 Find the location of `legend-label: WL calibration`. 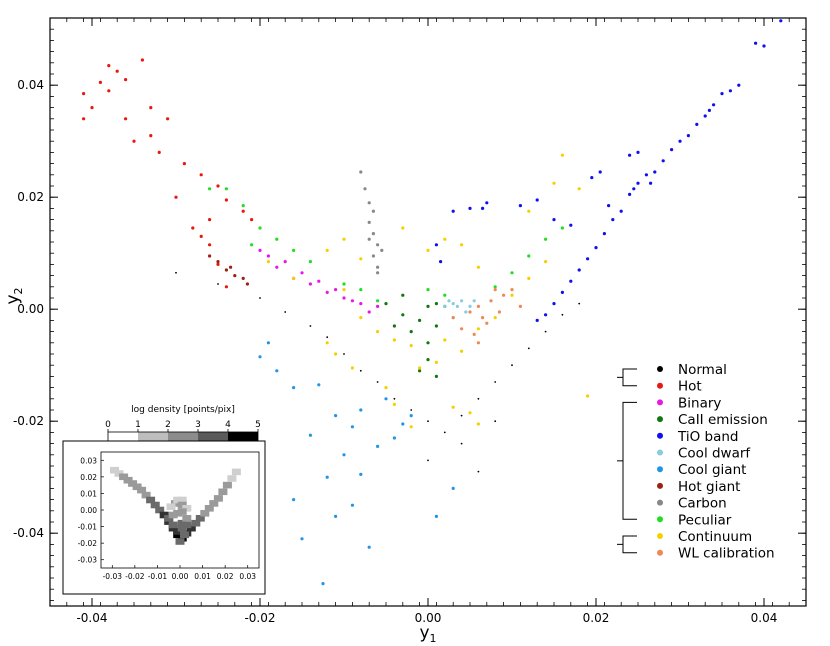

legend-label: WL calibration is located at coordinates (726, 554).